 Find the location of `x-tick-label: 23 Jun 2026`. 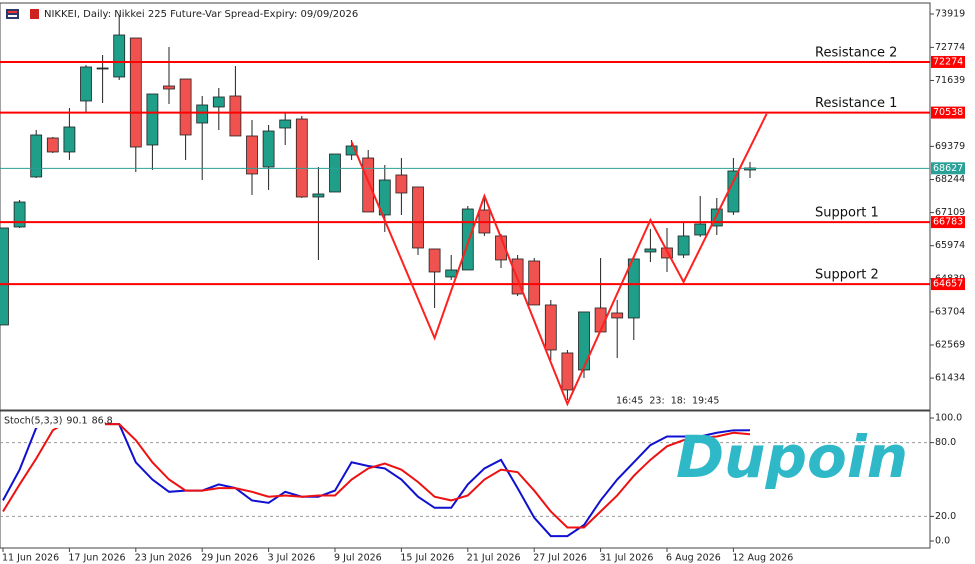

x-tick-label: 23 Jun 2026 is located at coordinates (163, 558).